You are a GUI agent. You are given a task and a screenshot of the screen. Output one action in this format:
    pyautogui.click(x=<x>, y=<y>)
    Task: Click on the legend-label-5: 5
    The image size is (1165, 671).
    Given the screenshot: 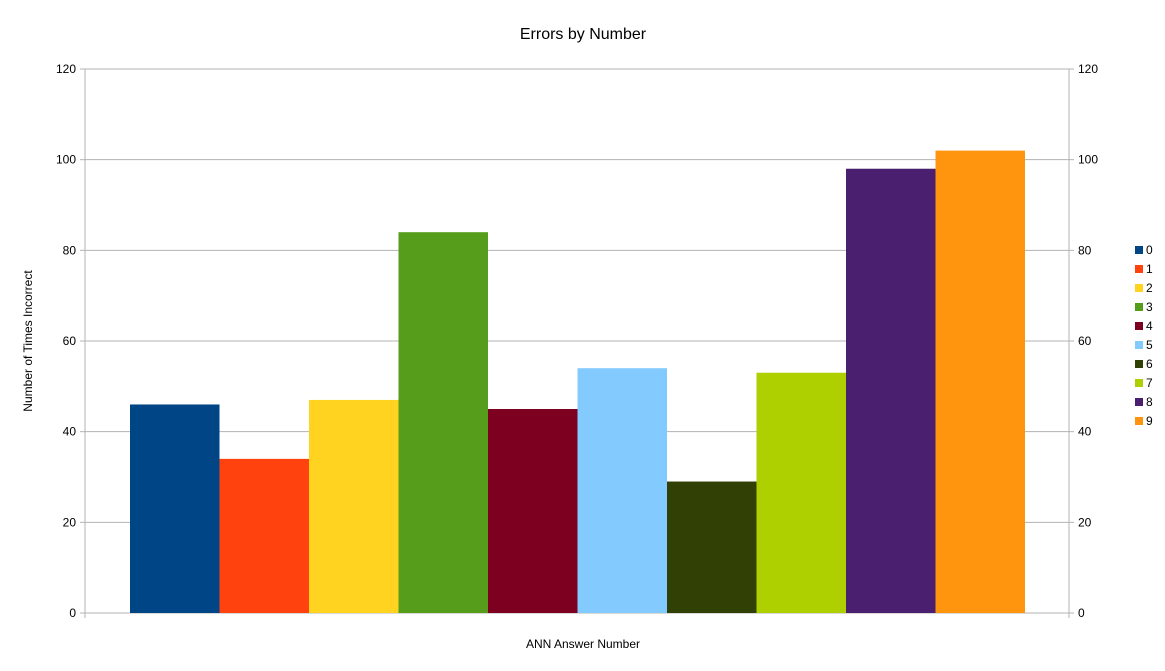 What is the action you would take?
    pyautogui.click(x=1149, y=345)
    